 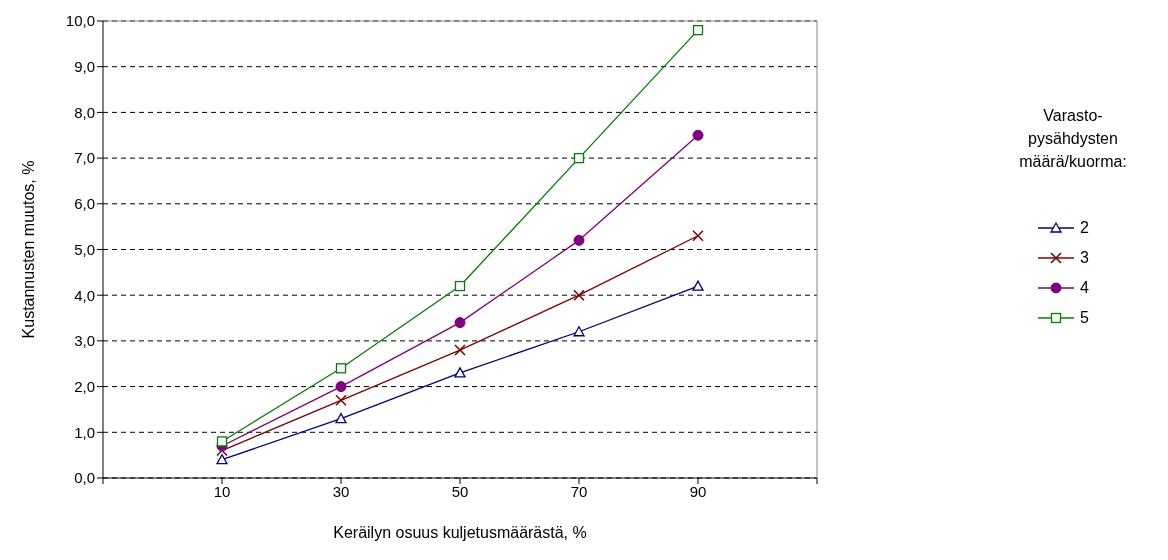 What do you see at coordinates (1085, 227) in the screenshot?
I see `legend-label: 2` at bounding box center [1085, 227].